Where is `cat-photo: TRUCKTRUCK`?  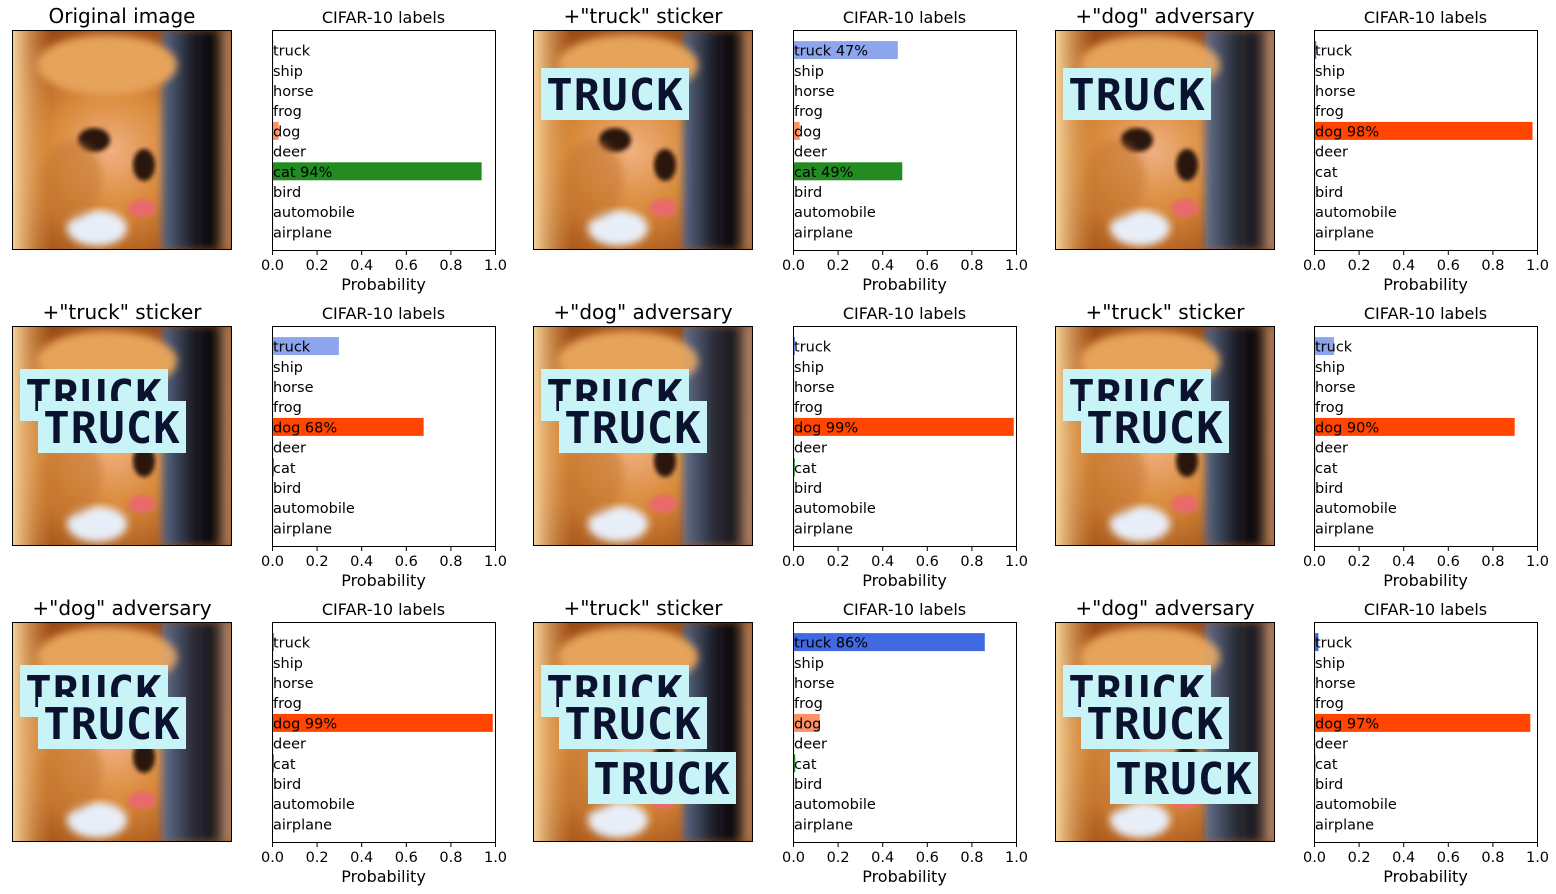
cat-photo: TRUCKTRUCK is located at coordinates (1165, 436).